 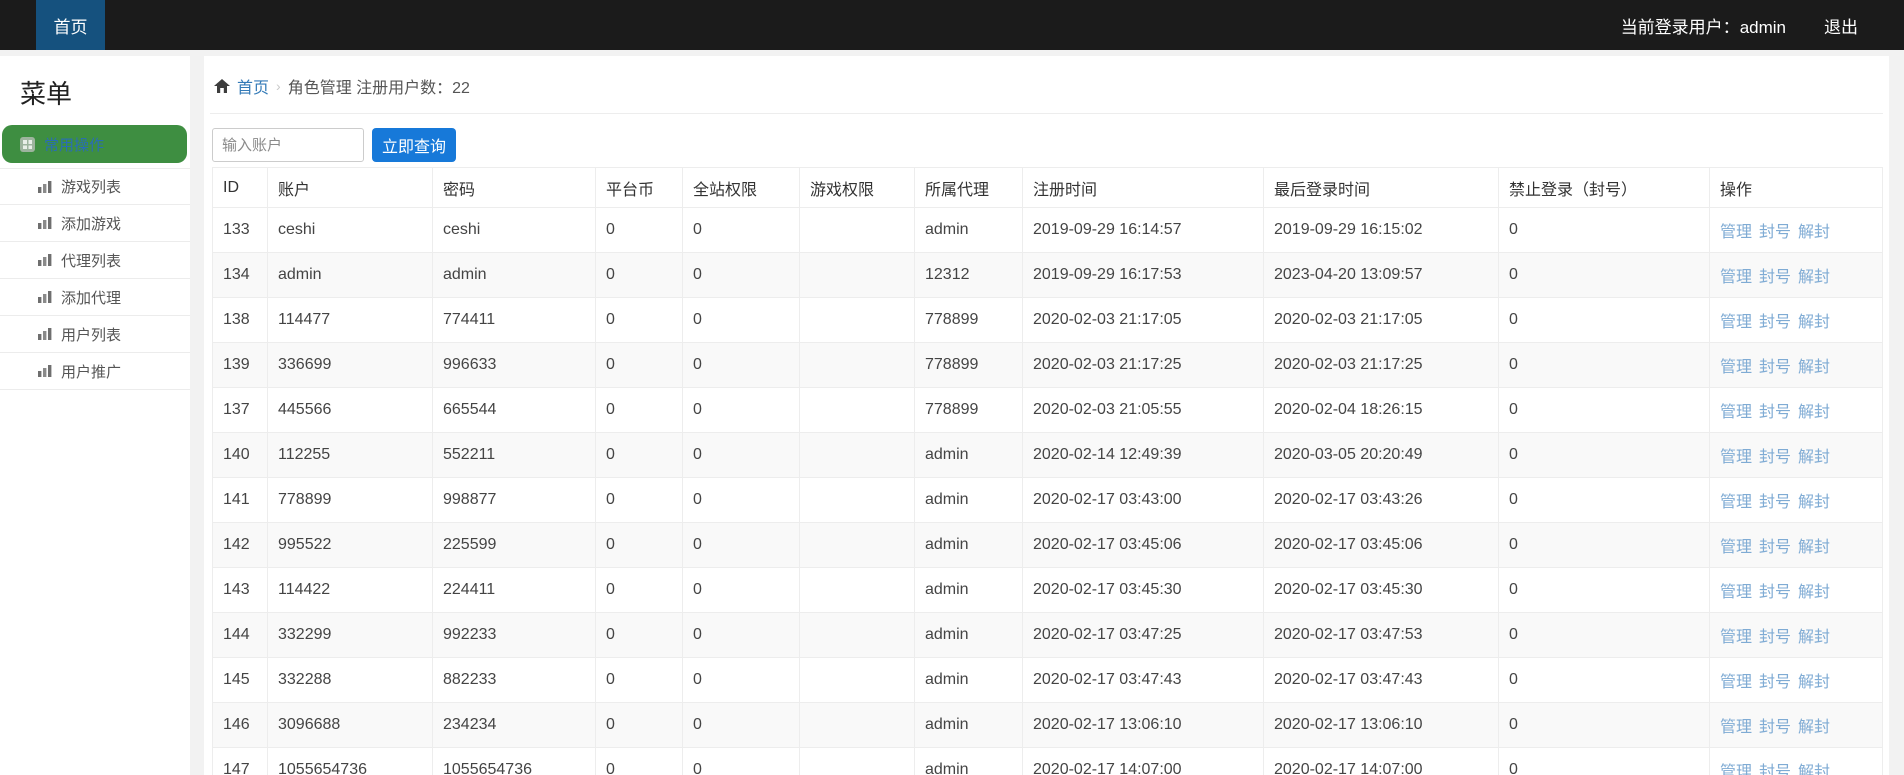 I want to click on sidebar-item-4: 添加代理, so click(x=95, y=297).